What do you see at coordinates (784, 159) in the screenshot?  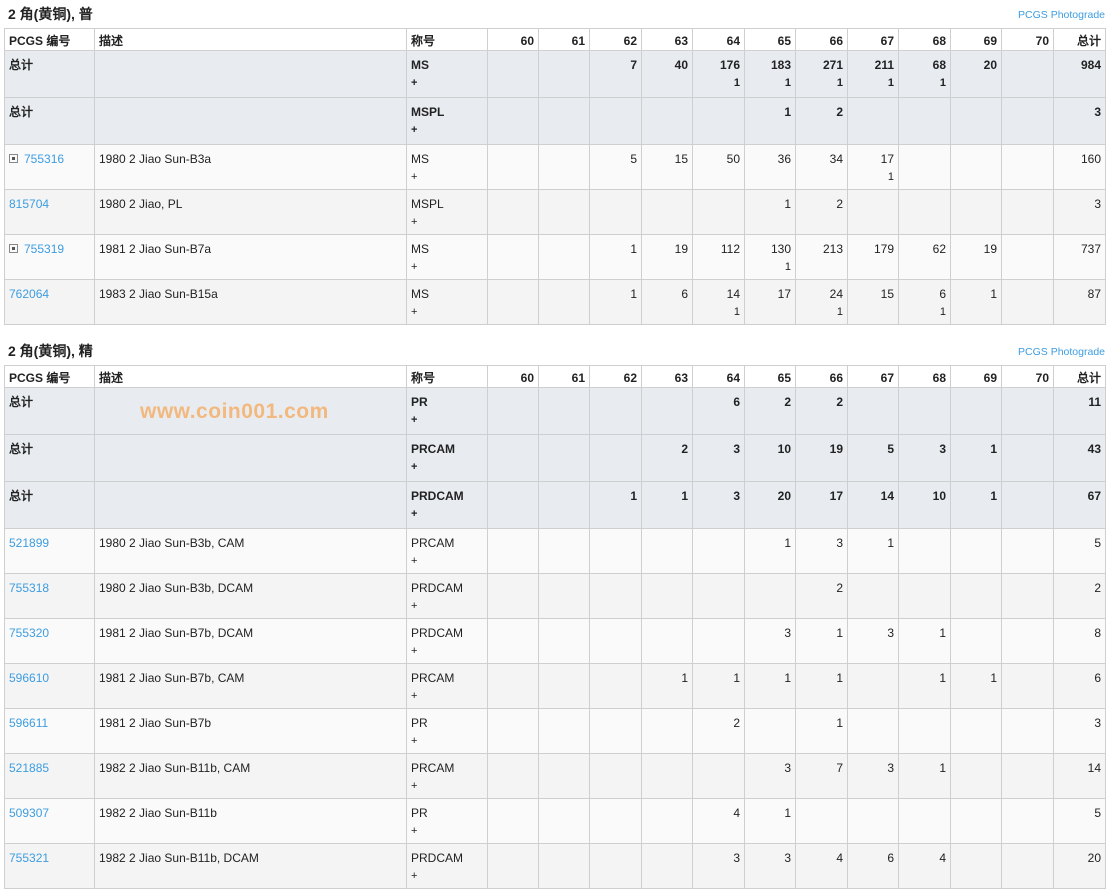 I see `grade-count: 36` at bounding box center [784, 159].